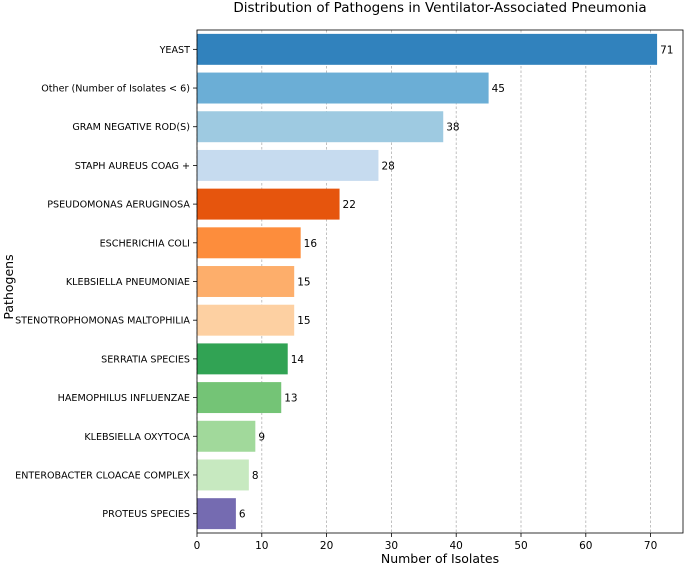  I want to click on x-tick-label: 30, so click(391, 546).